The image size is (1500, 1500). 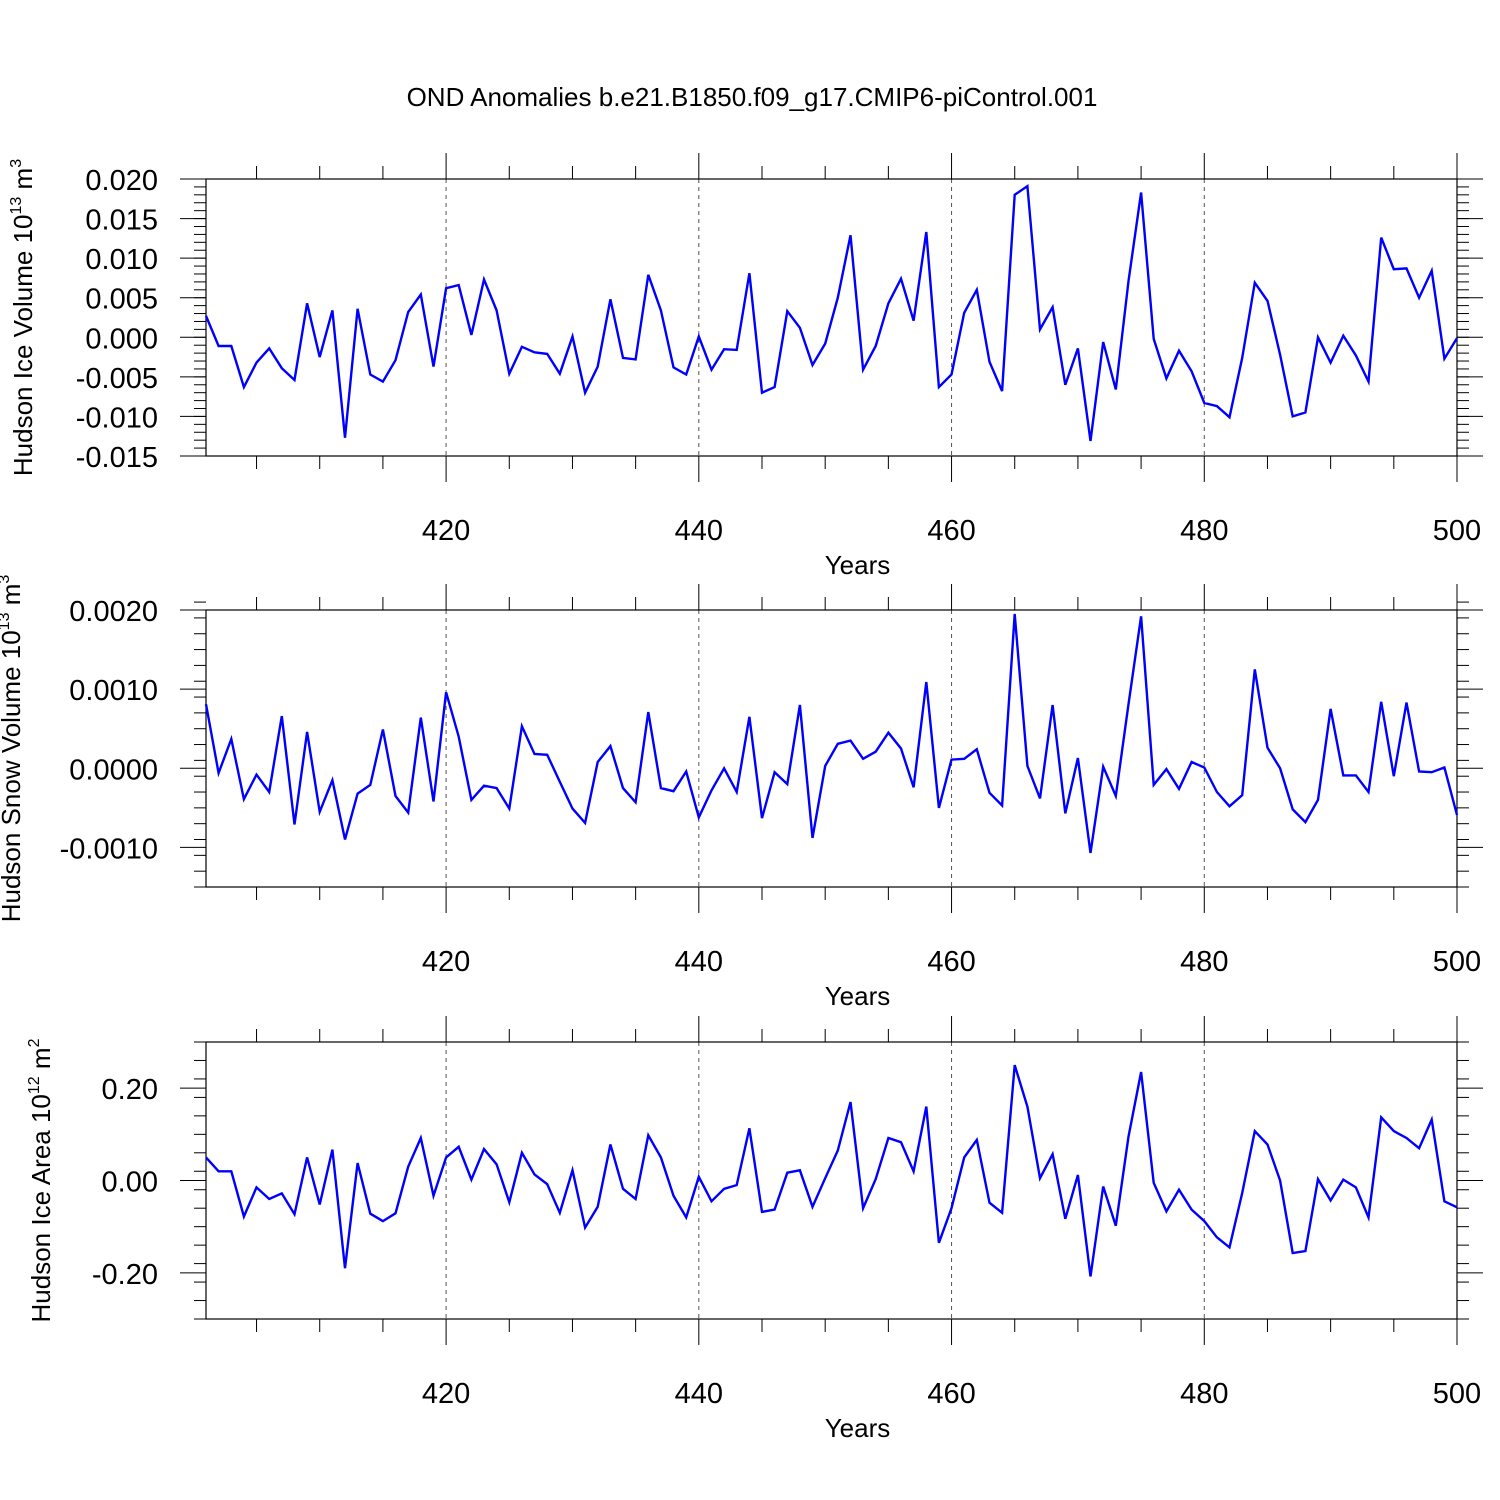 What do you see at coordinates (117, 458) in the screenshot?
I see `y-tick-label: -0.015` at bounding box center [117, 458].